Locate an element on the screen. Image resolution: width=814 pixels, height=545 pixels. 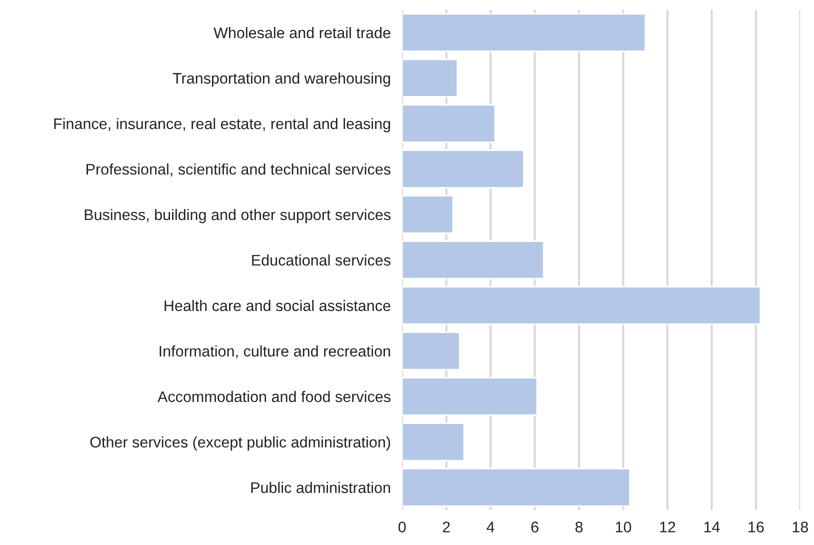
y-tick-label: Health care and social assistance is located at coordinates (277, 306).